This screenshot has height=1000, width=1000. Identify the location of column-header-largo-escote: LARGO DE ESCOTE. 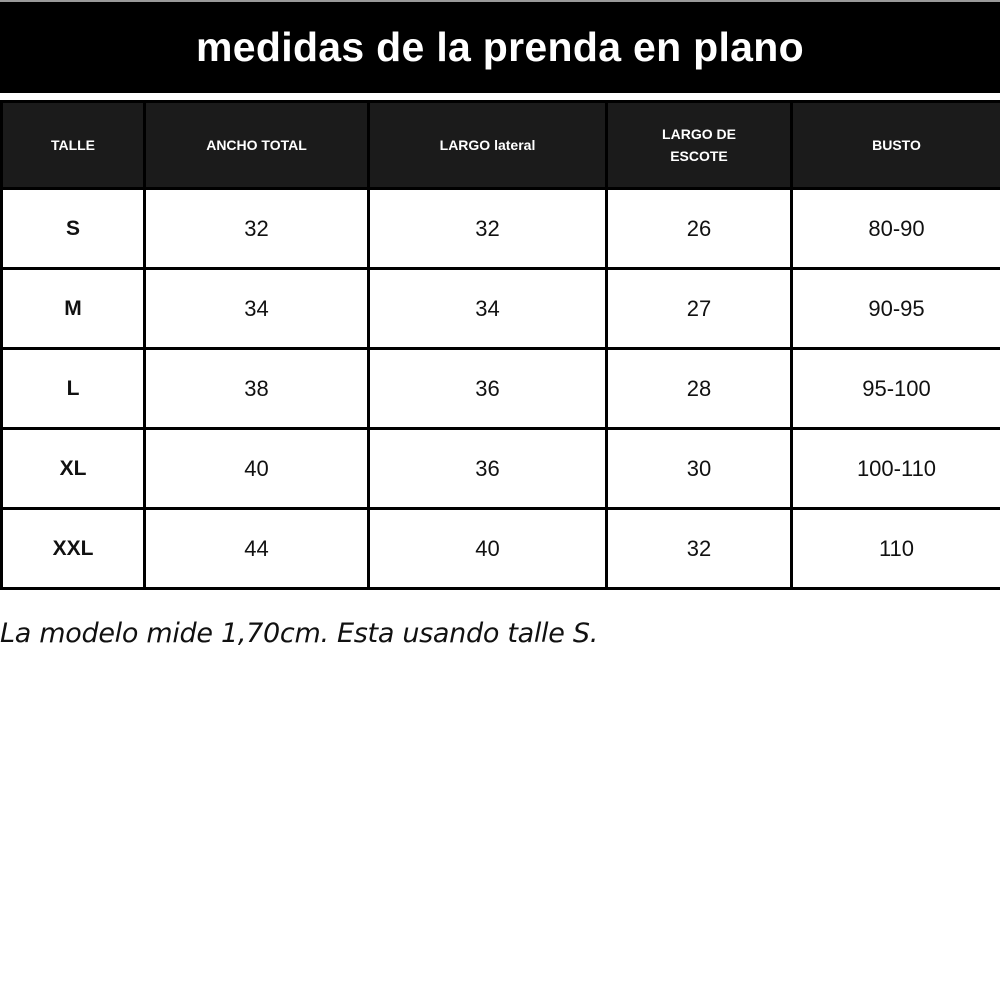
(699, 145).